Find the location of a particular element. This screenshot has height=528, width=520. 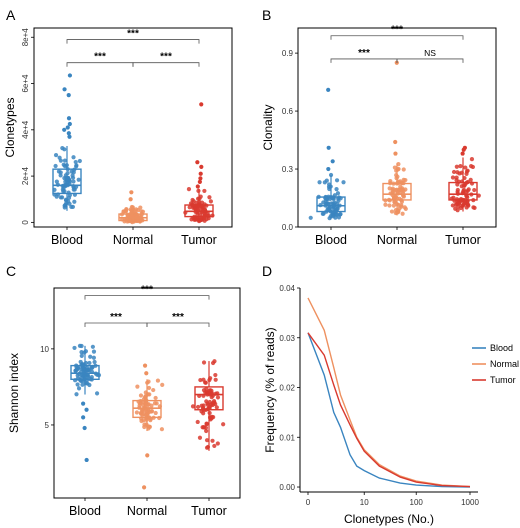

x-tick-label: 100 is located at coordinates (417, 502).